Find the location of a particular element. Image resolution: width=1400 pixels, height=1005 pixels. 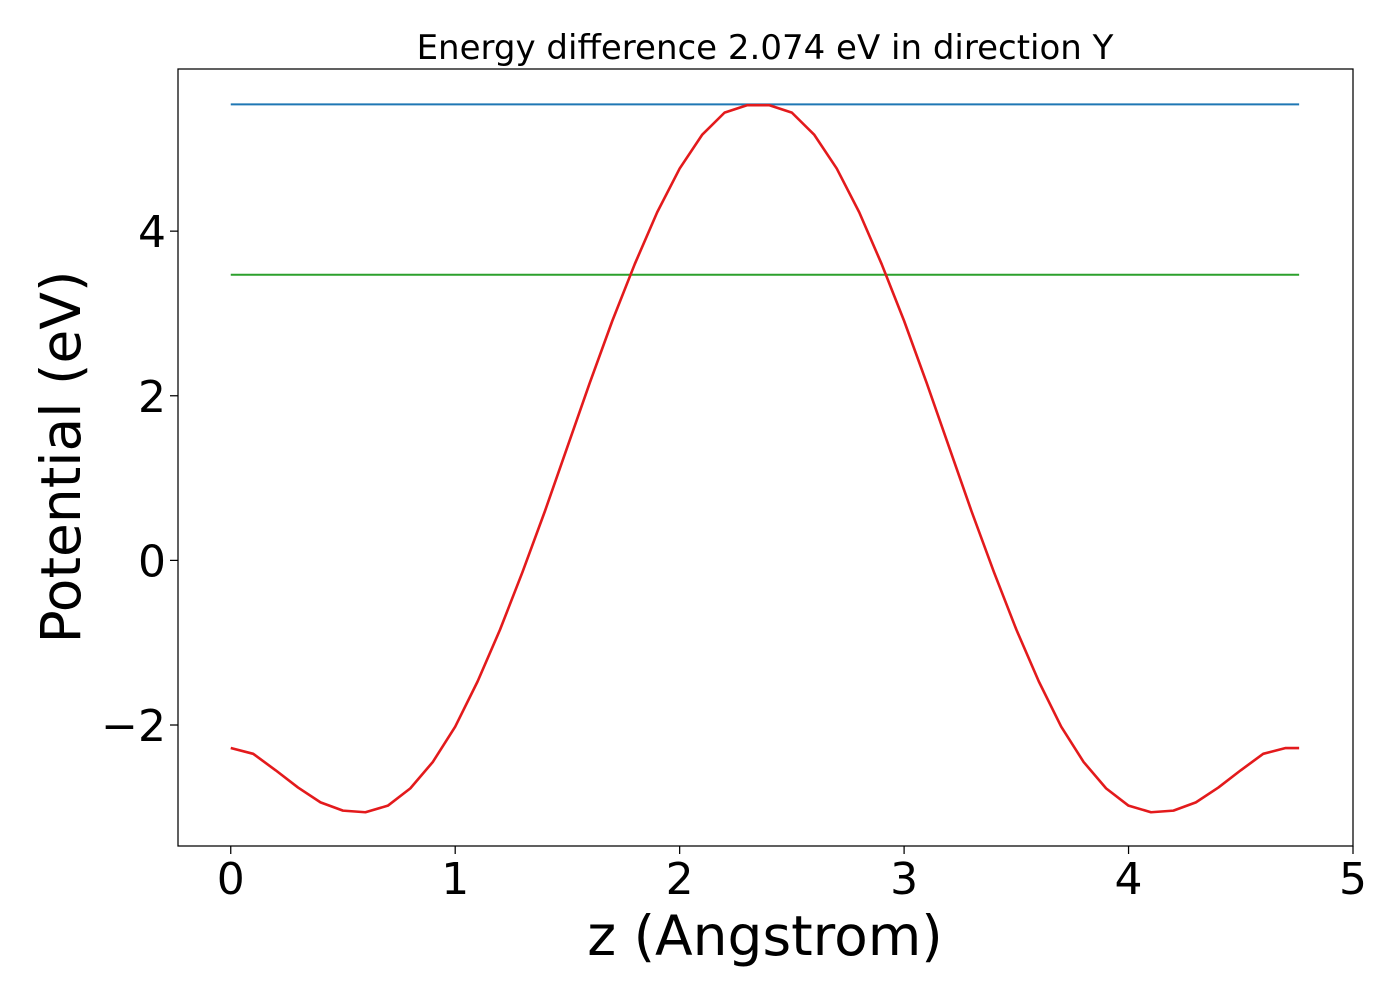

y-tick-label: −2 is located at coordinates (133, 726).